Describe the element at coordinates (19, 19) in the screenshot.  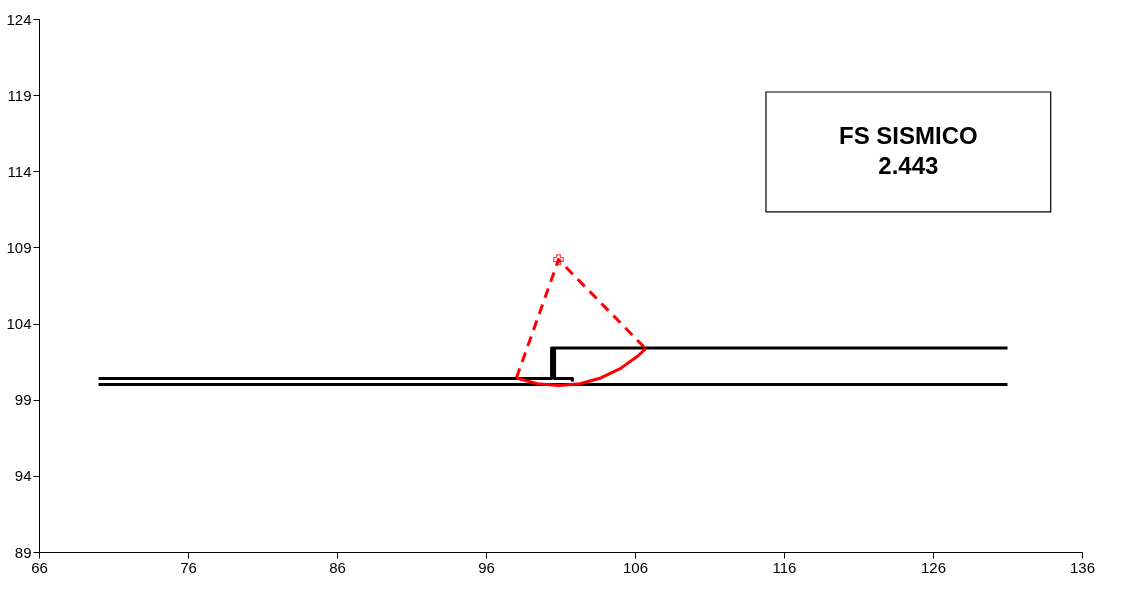
I see `y-tick-label: 124` at that location.